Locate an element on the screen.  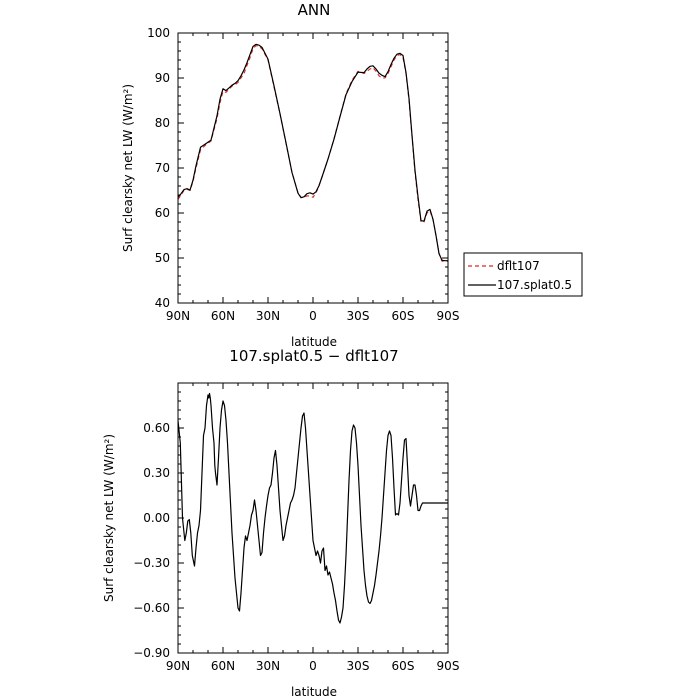
y-tick-label: 60 is located at coordinates (162, 213).